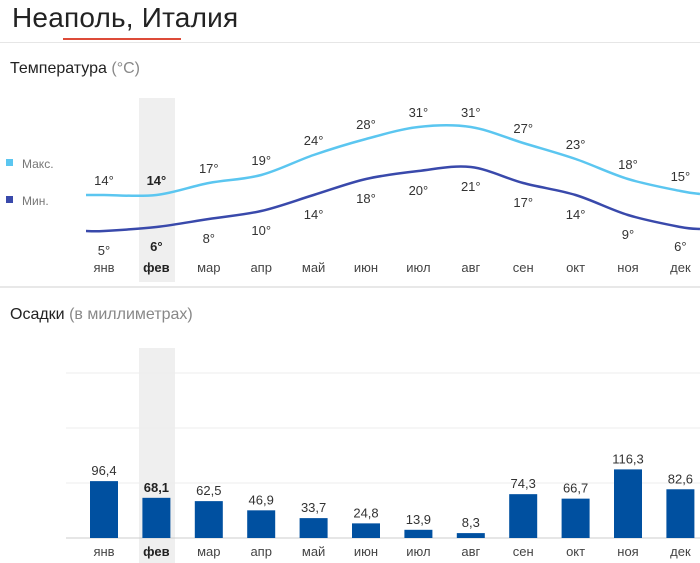  Describe the element at coordinates (209, 168) in the screenshot. I see `data-label-max: 17°` at that location.